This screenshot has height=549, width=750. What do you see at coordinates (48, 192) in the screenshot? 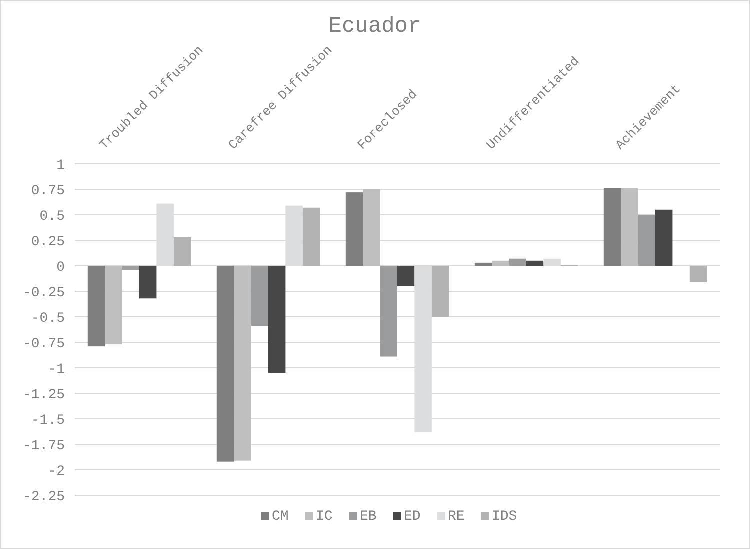
I see `y-tick-label: 0.75` at bounding box center [48, 192].